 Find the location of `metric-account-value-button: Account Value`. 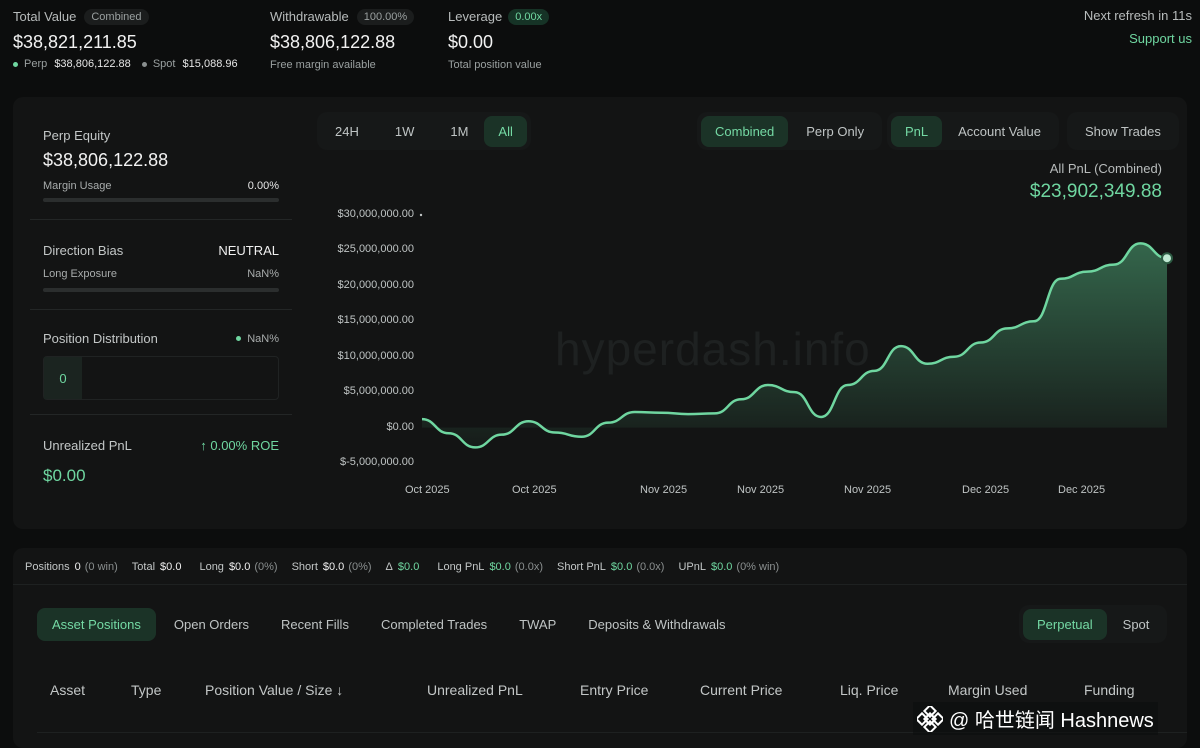

metric-account-value-button: Account Value is located at coordinates (1000, 131).